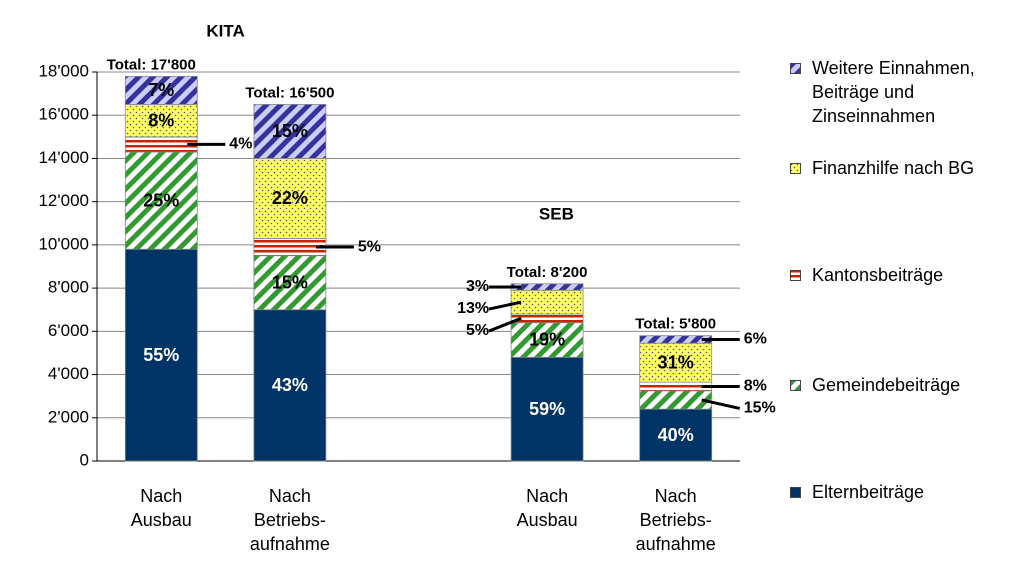  I want to click on legend-entry: Elternbeiträge, so click(868, 492).